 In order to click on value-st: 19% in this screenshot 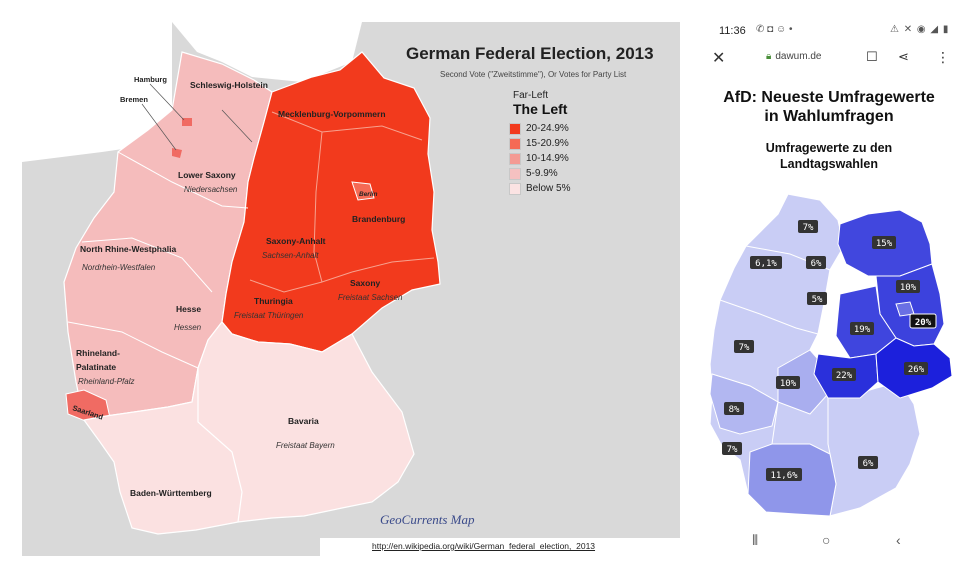, I will do `click(862, 330)`.